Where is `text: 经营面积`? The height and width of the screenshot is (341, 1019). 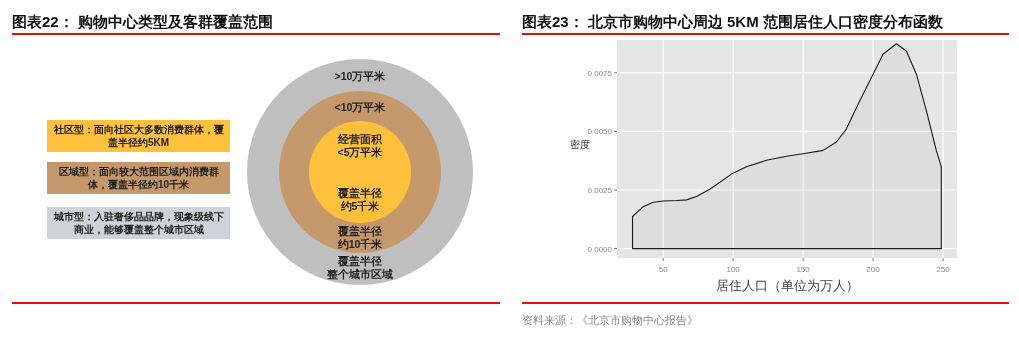
text: 经营面积 is located at coordinates (360, 139).